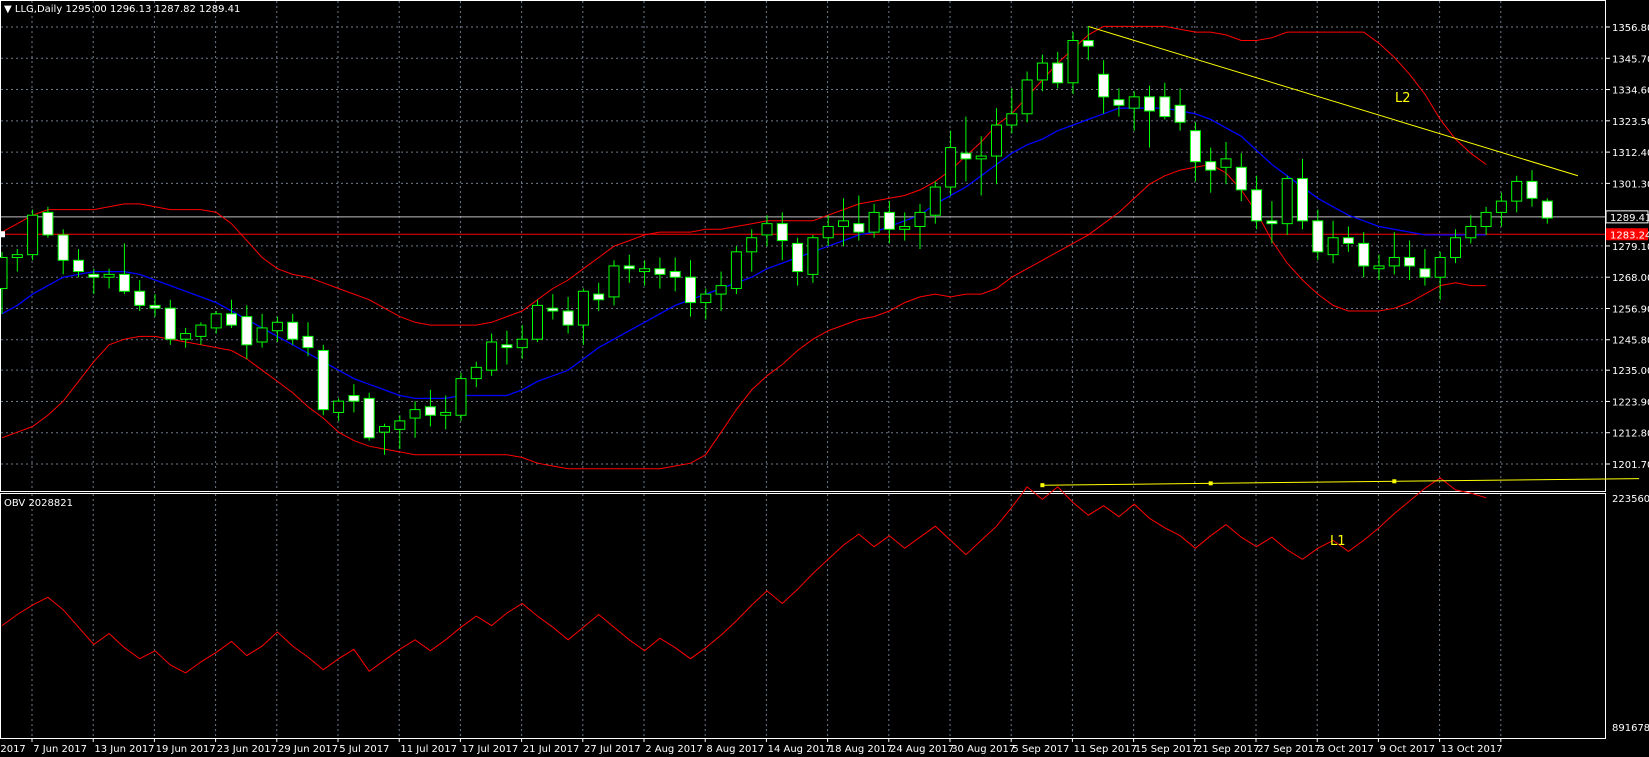 The height and width of the screenshot is (757, 1649). What do you see at coordinates (1341, 482) in the screenshot?
I see `trendline-l1` at bounding box center [1341, 482].